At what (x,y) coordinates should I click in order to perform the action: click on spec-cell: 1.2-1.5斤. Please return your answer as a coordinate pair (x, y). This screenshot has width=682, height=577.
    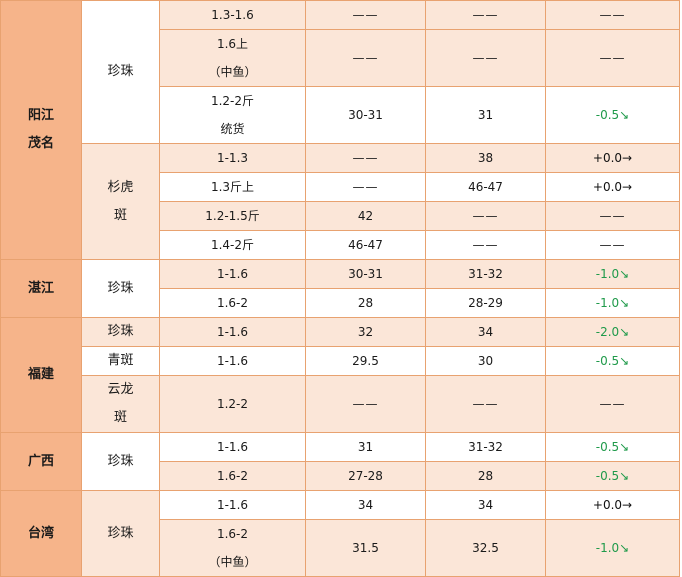
    Looking at the image, I should click on (232, 216).